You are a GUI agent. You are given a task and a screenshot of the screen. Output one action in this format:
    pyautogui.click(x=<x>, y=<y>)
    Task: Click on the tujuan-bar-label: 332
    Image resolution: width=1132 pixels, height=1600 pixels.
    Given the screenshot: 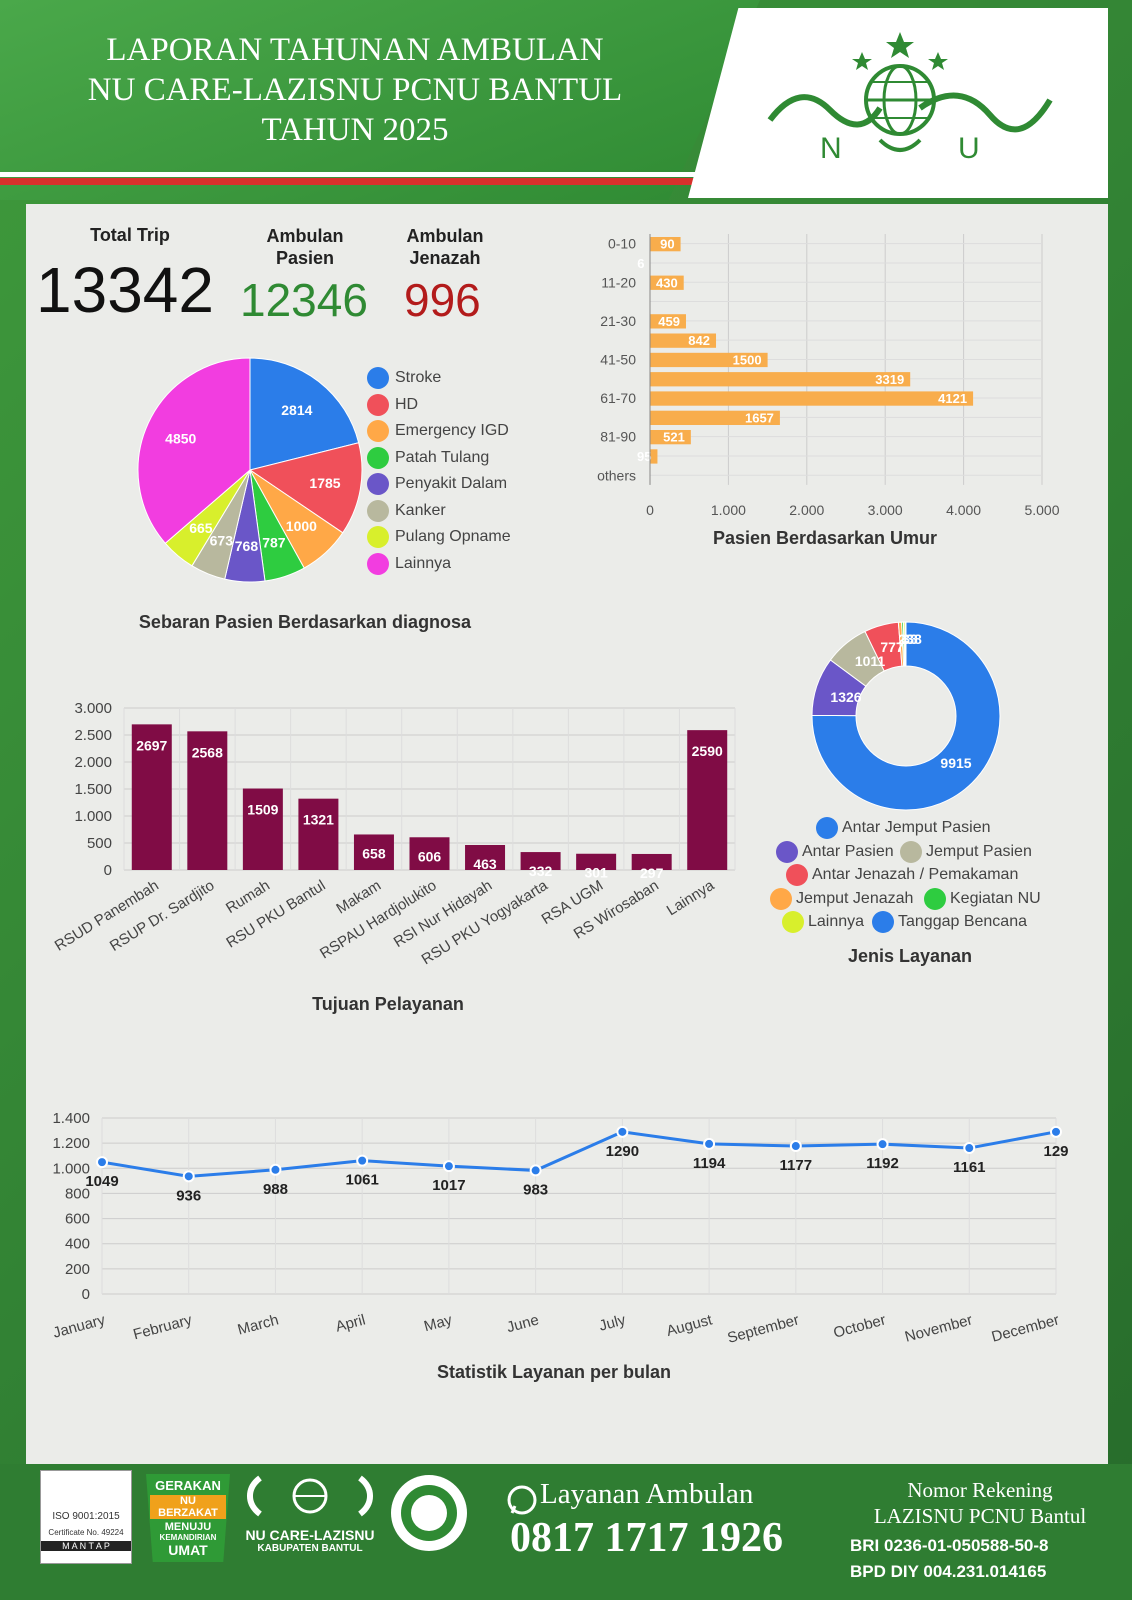 What is the action you would take?
    pyautogui.click(x=541, y=871)
    